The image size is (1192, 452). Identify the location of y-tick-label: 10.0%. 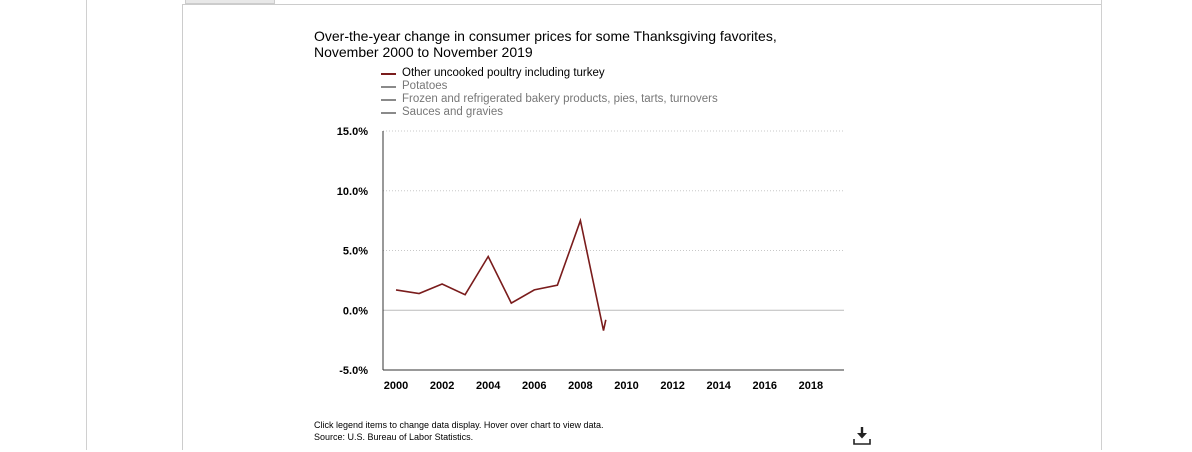
(352, 192).